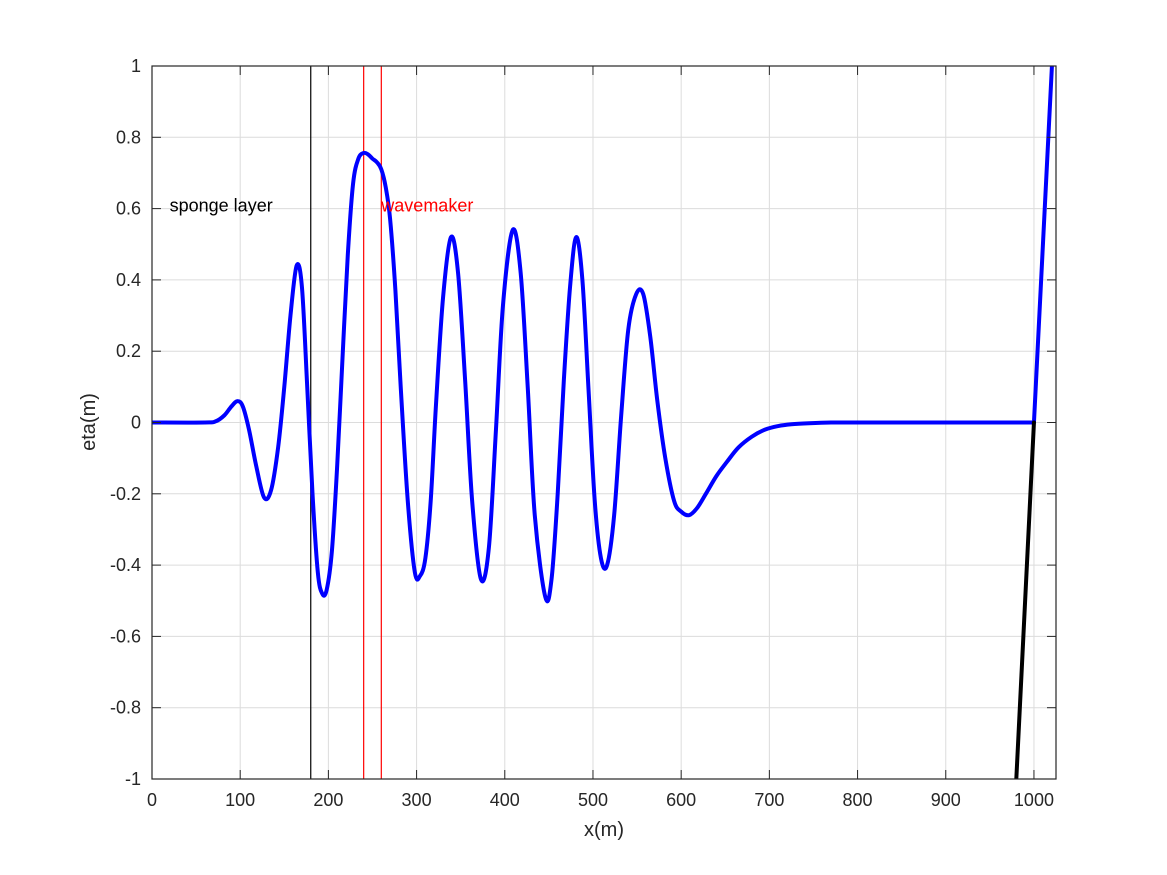 Image resolution: width=1167 pixels, height=875 pixels. Describe the element at coordinates (152, 800) in the screenshot. I see `x-tick-label: 0` at that location.